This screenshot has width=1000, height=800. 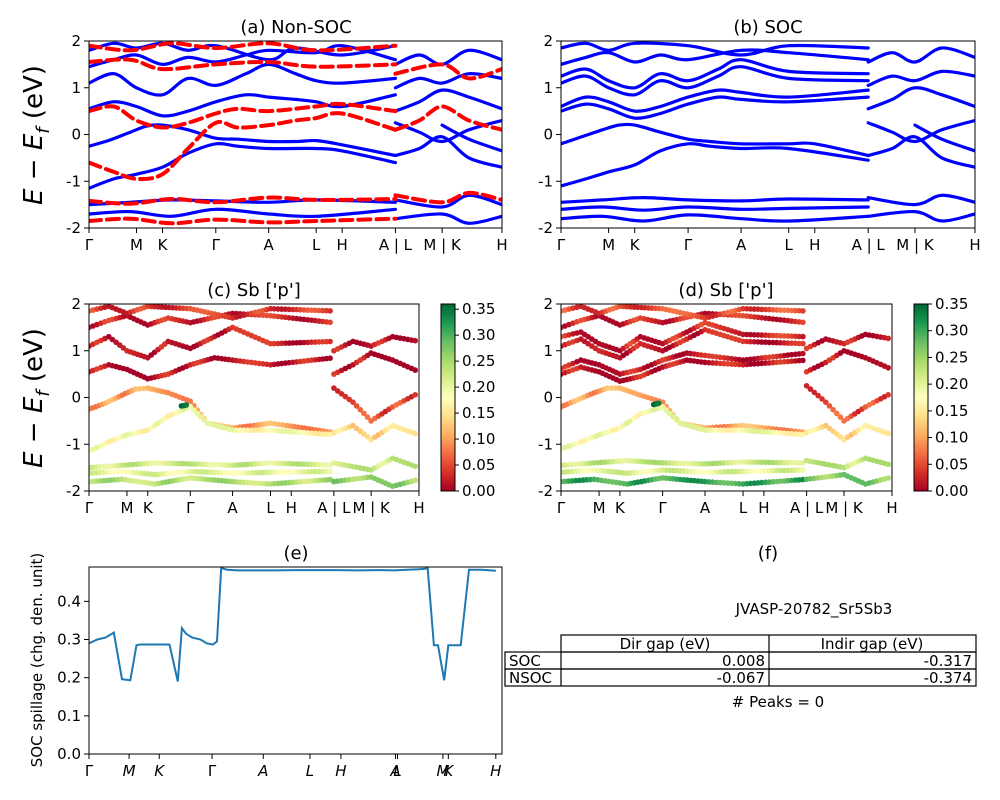 I want to click on gap-table-nsoc-dir: -0.067, so click(x=741, y=678).